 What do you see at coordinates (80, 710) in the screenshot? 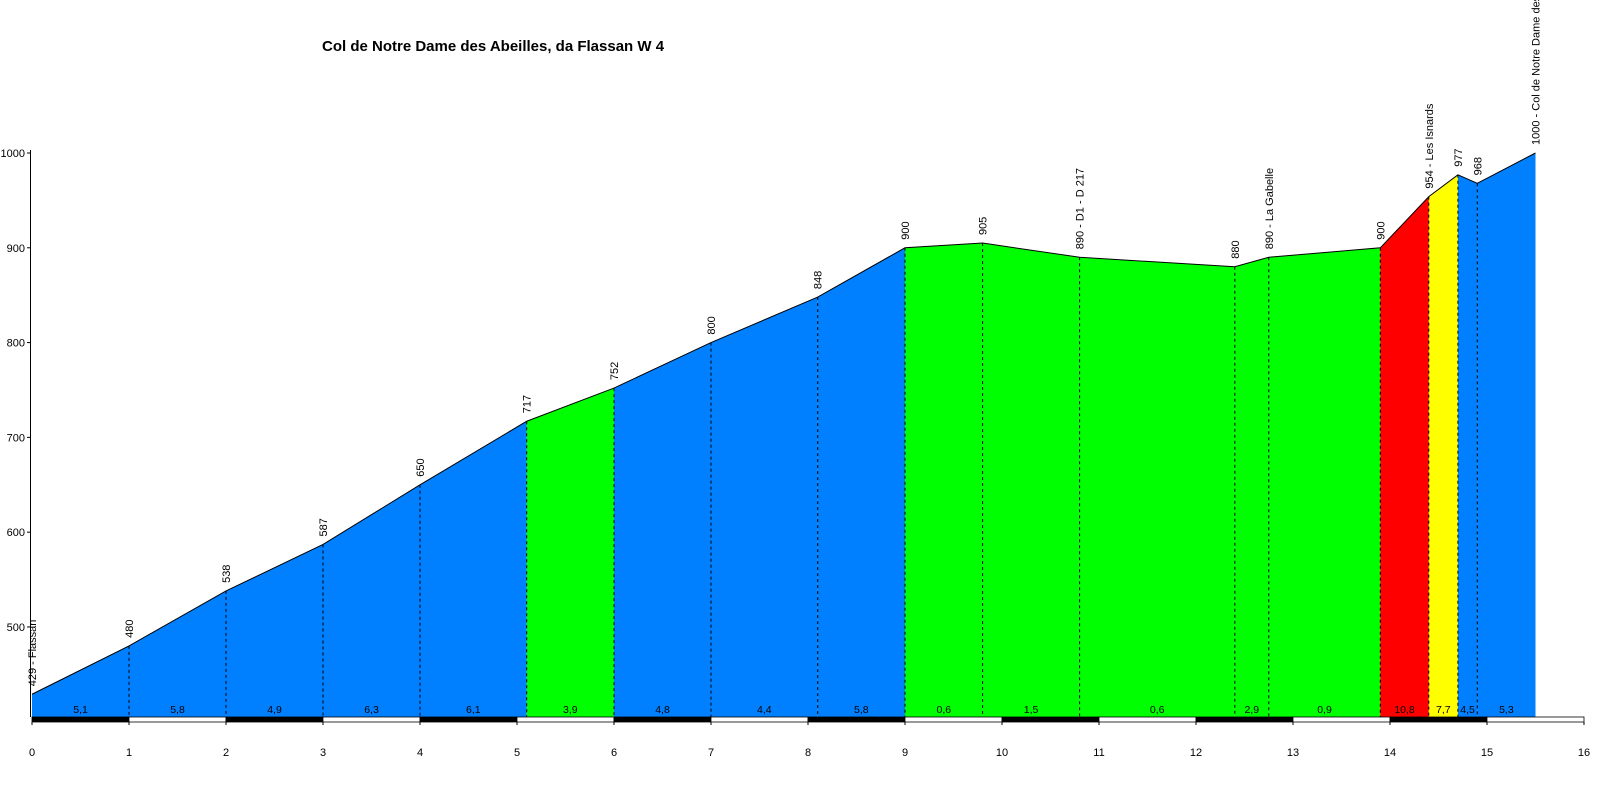
I see `segment-gradient-label: 5,1` at bounding box center [80, 710].